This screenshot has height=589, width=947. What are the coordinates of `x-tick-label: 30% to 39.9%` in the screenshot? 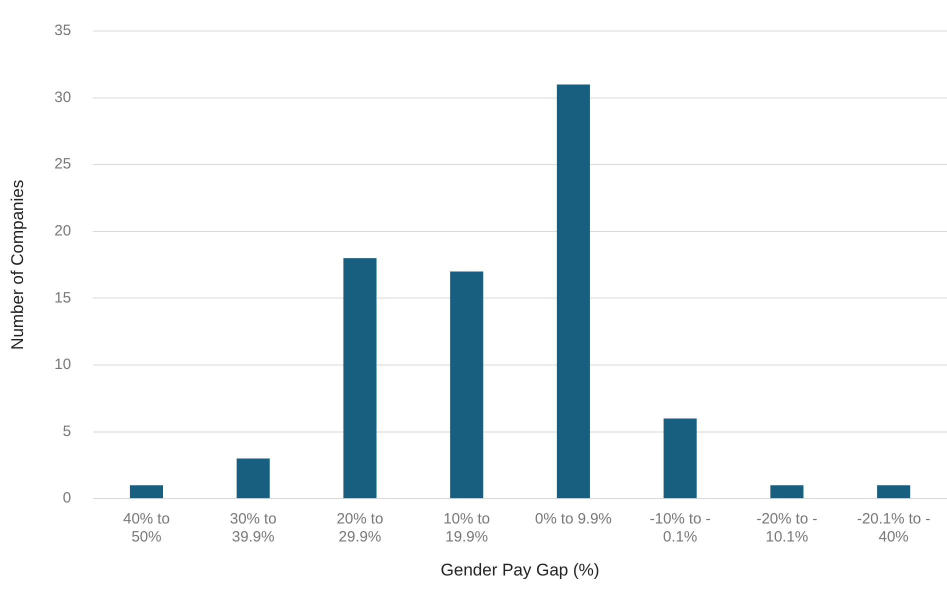 It's located at (253, 528).